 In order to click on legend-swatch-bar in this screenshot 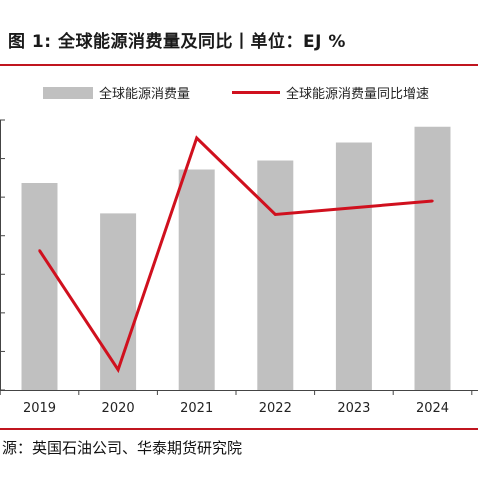, I will do `click(68, 92)`.